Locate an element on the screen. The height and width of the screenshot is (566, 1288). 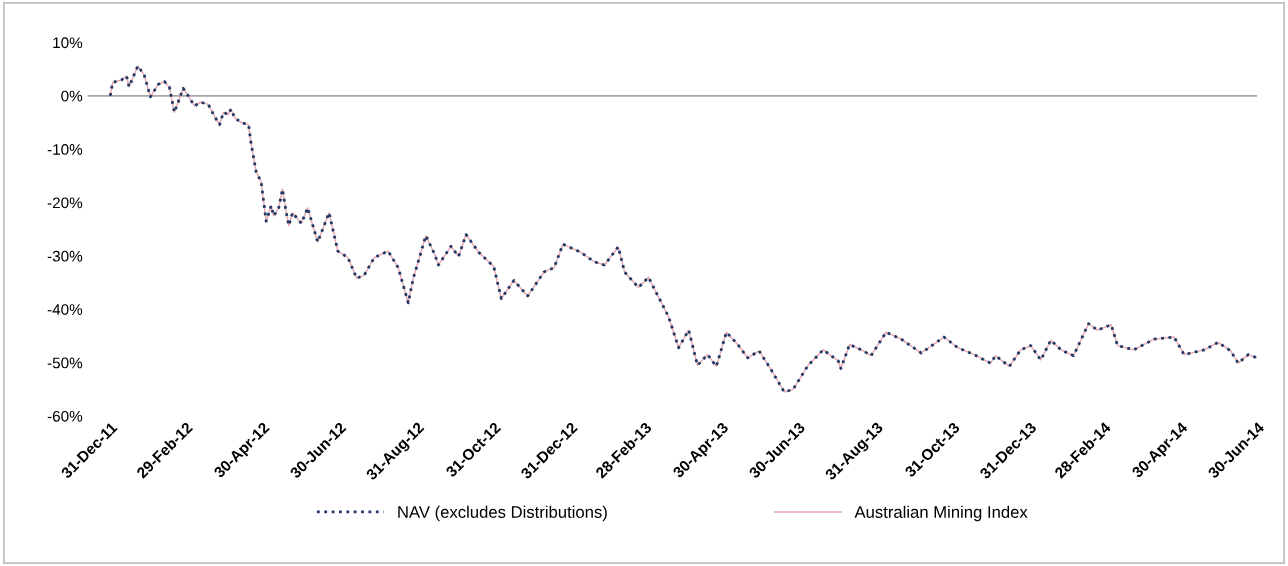
y-tick-label: -20% is located at coordinates (65, 203).